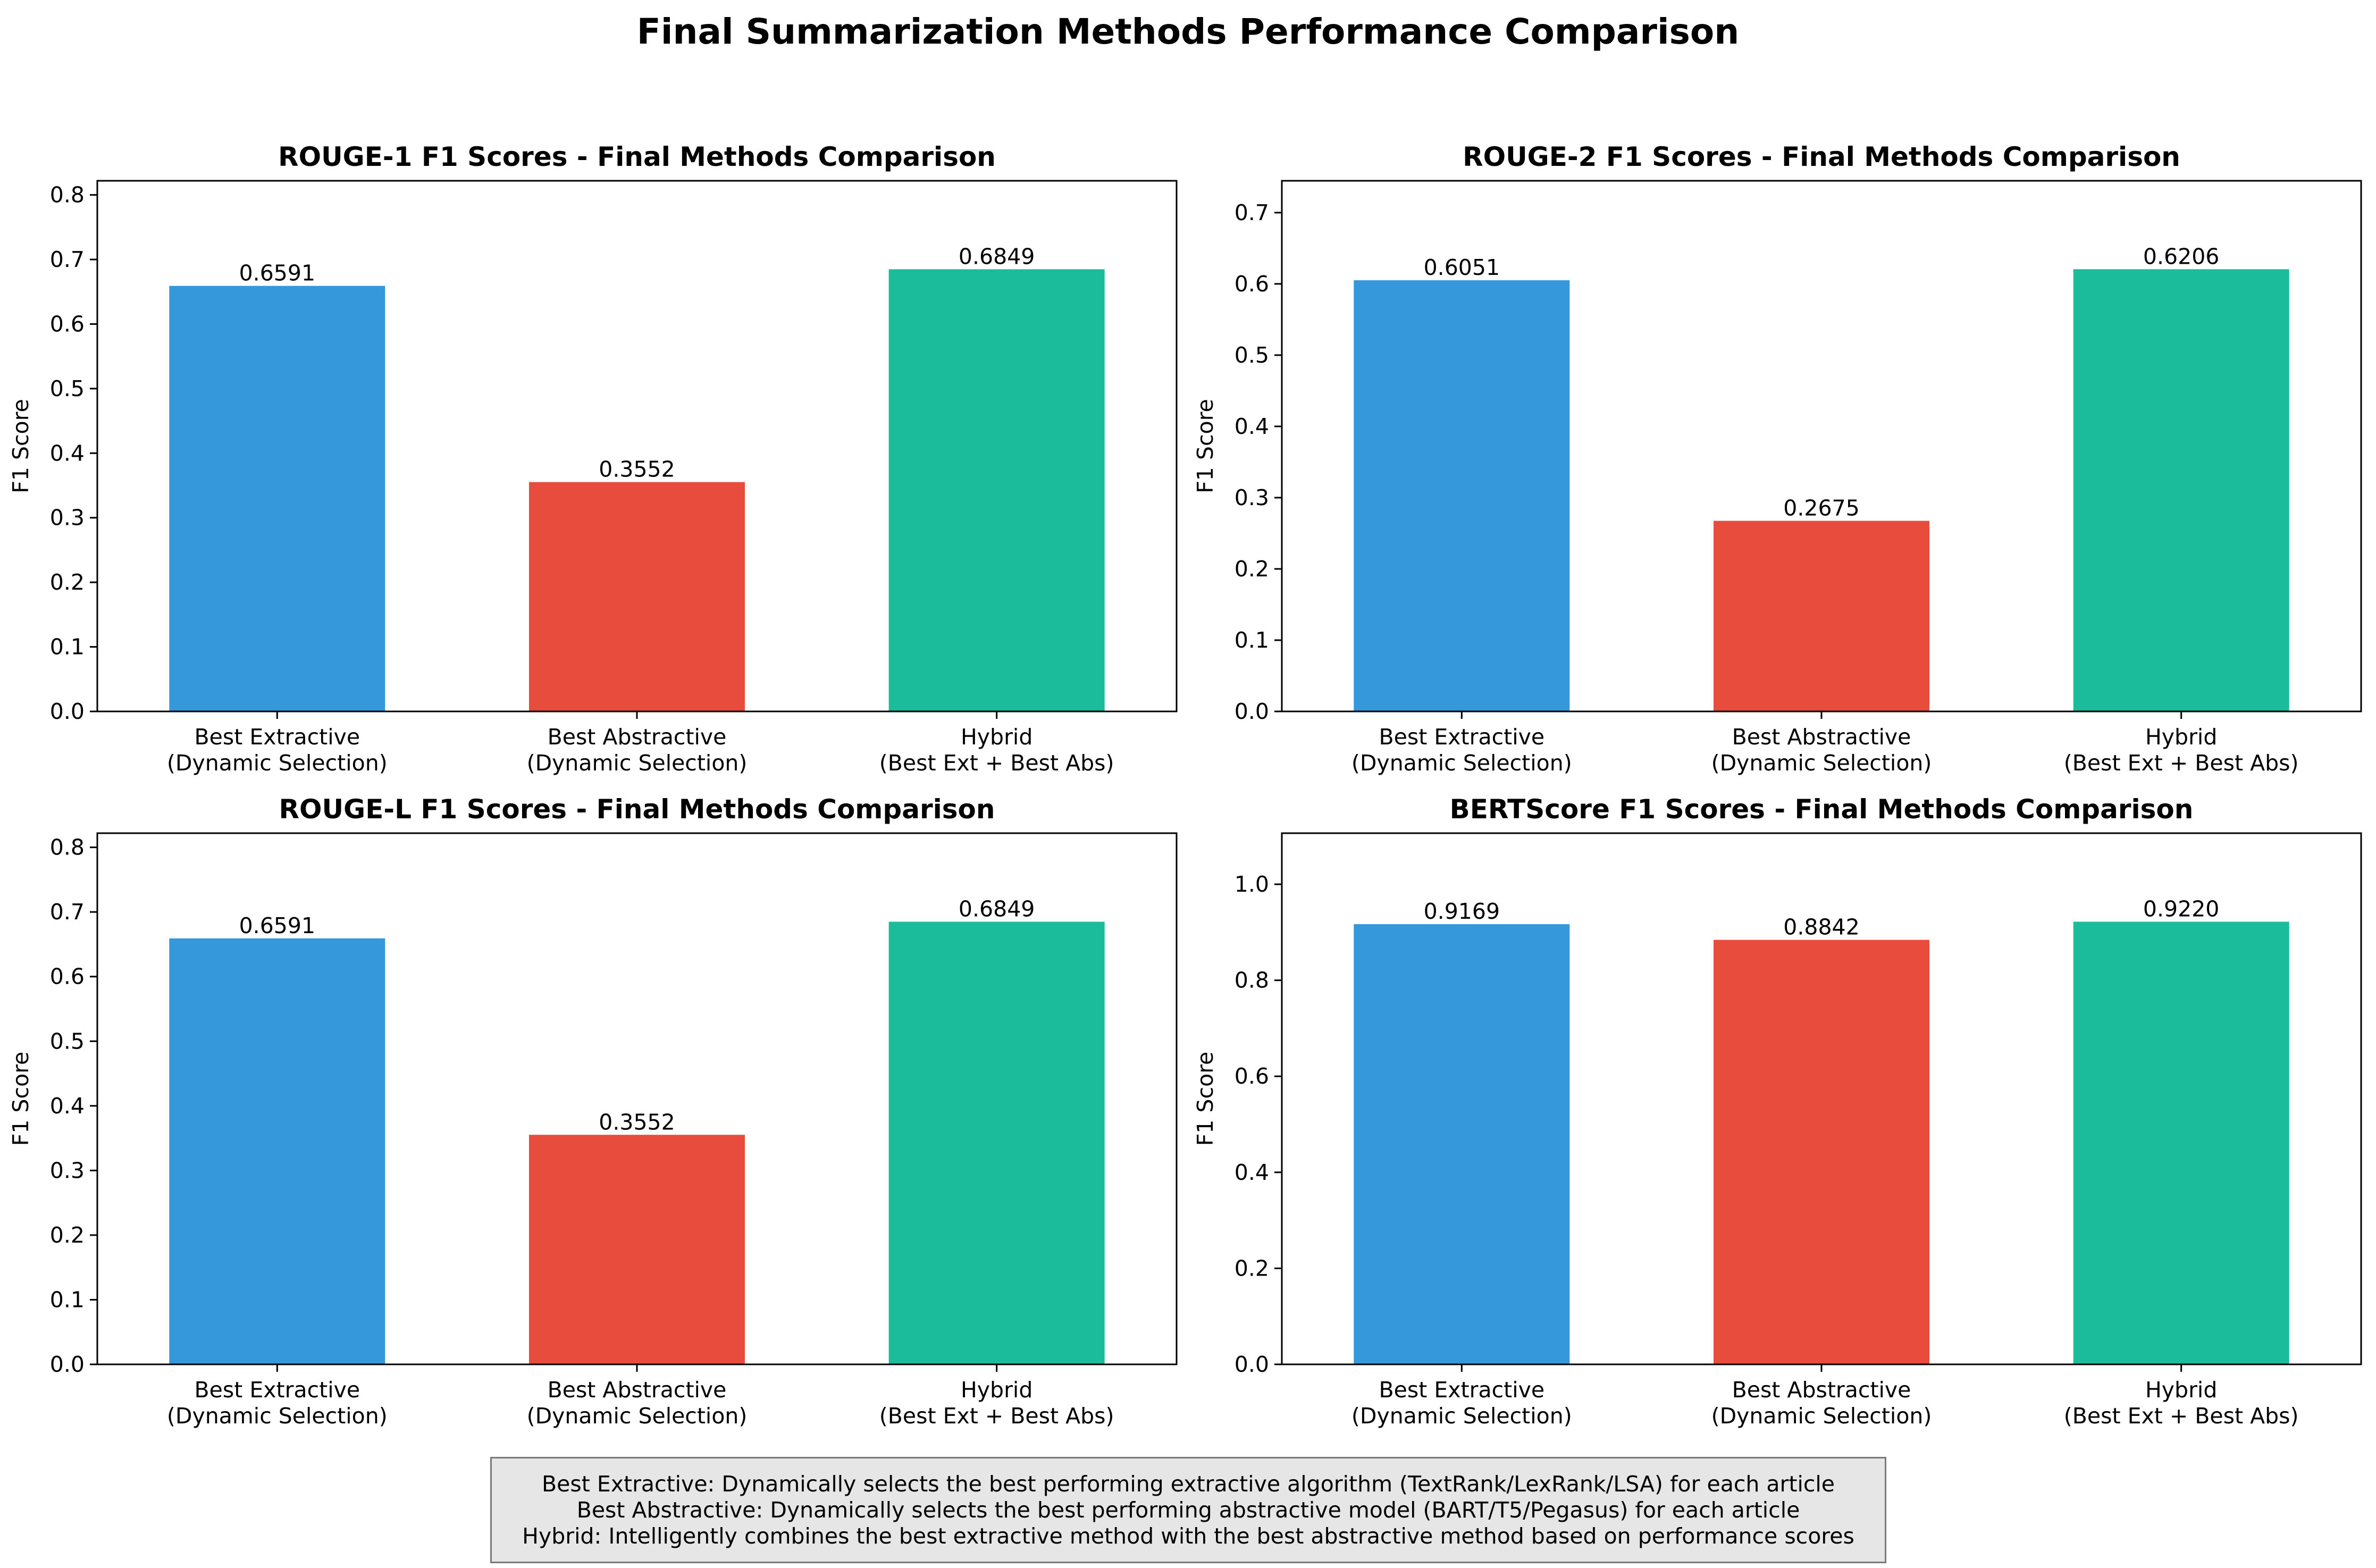 The height and width of the screenshot is (1568, 2376). I want to click on xtick-label-line-rouge-l-1-1: (Dynamic Selection), so click(638, 1416).